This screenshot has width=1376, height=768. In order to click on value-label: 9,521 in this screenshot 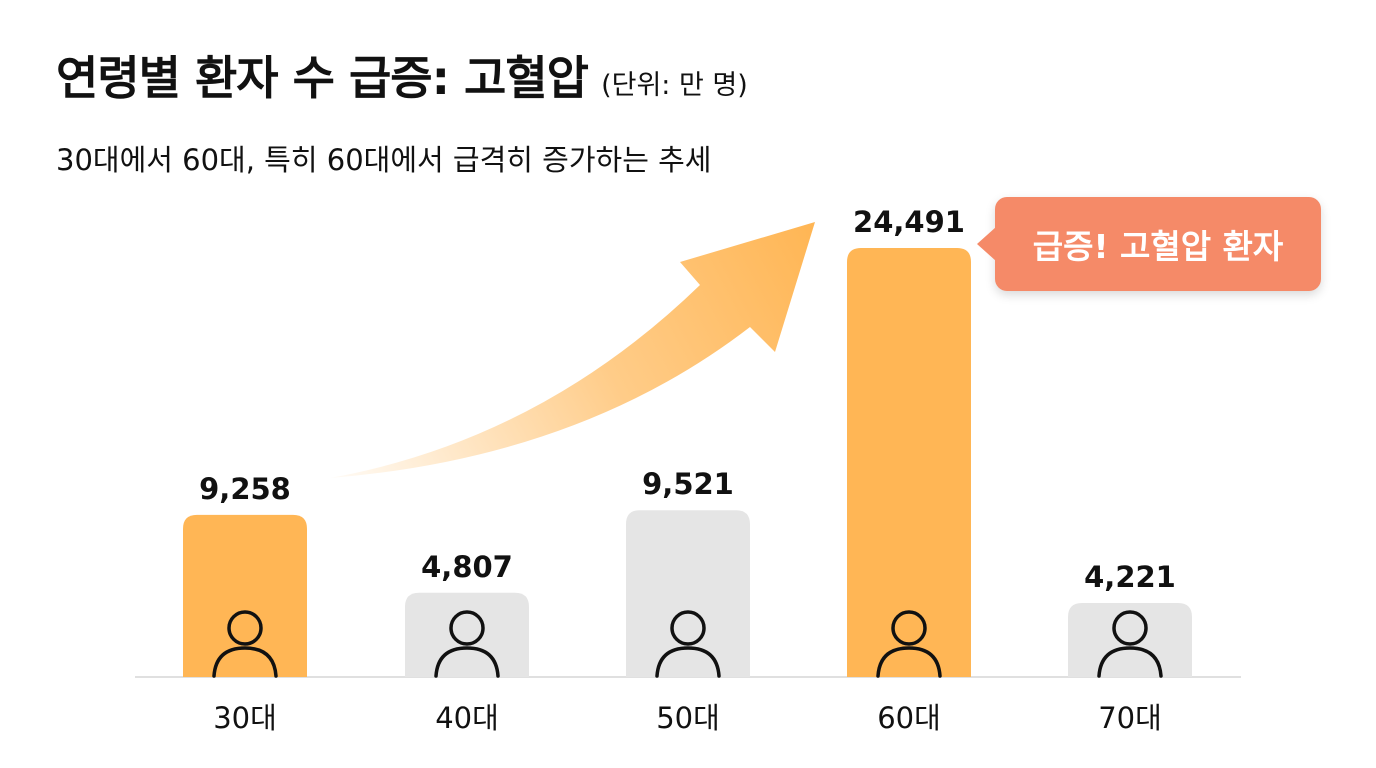, I will do `click(688, 484)`.